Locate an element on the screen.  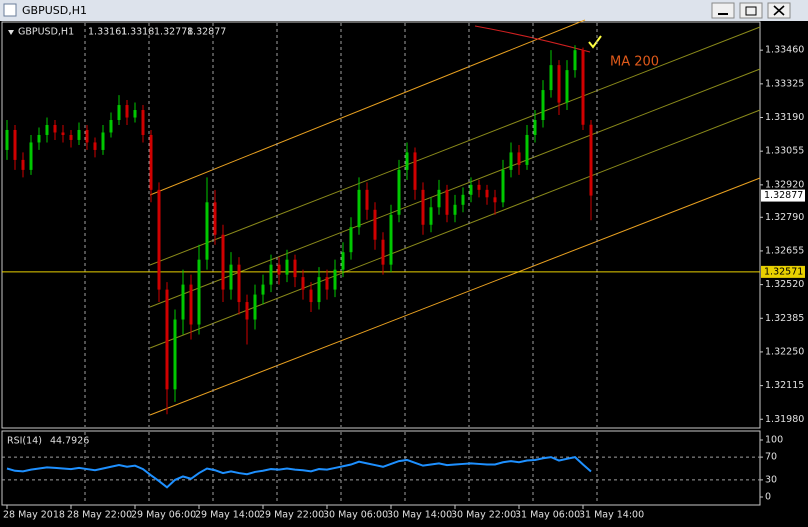
y-tick-label: 1.32655 is located at coordinates (784, 250).